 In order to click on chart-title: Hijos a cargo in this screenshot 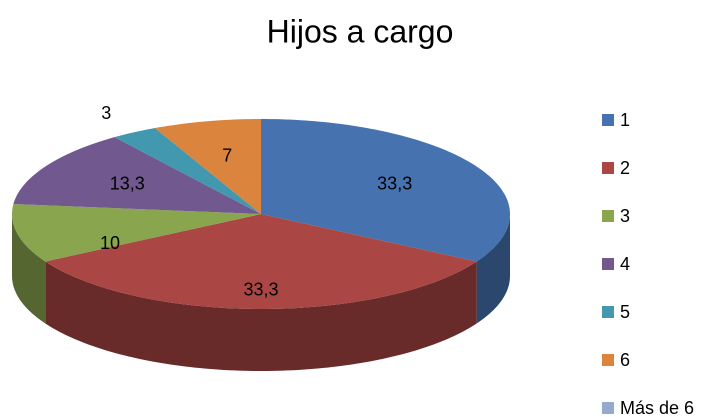, I will do `click(360, 31)`.